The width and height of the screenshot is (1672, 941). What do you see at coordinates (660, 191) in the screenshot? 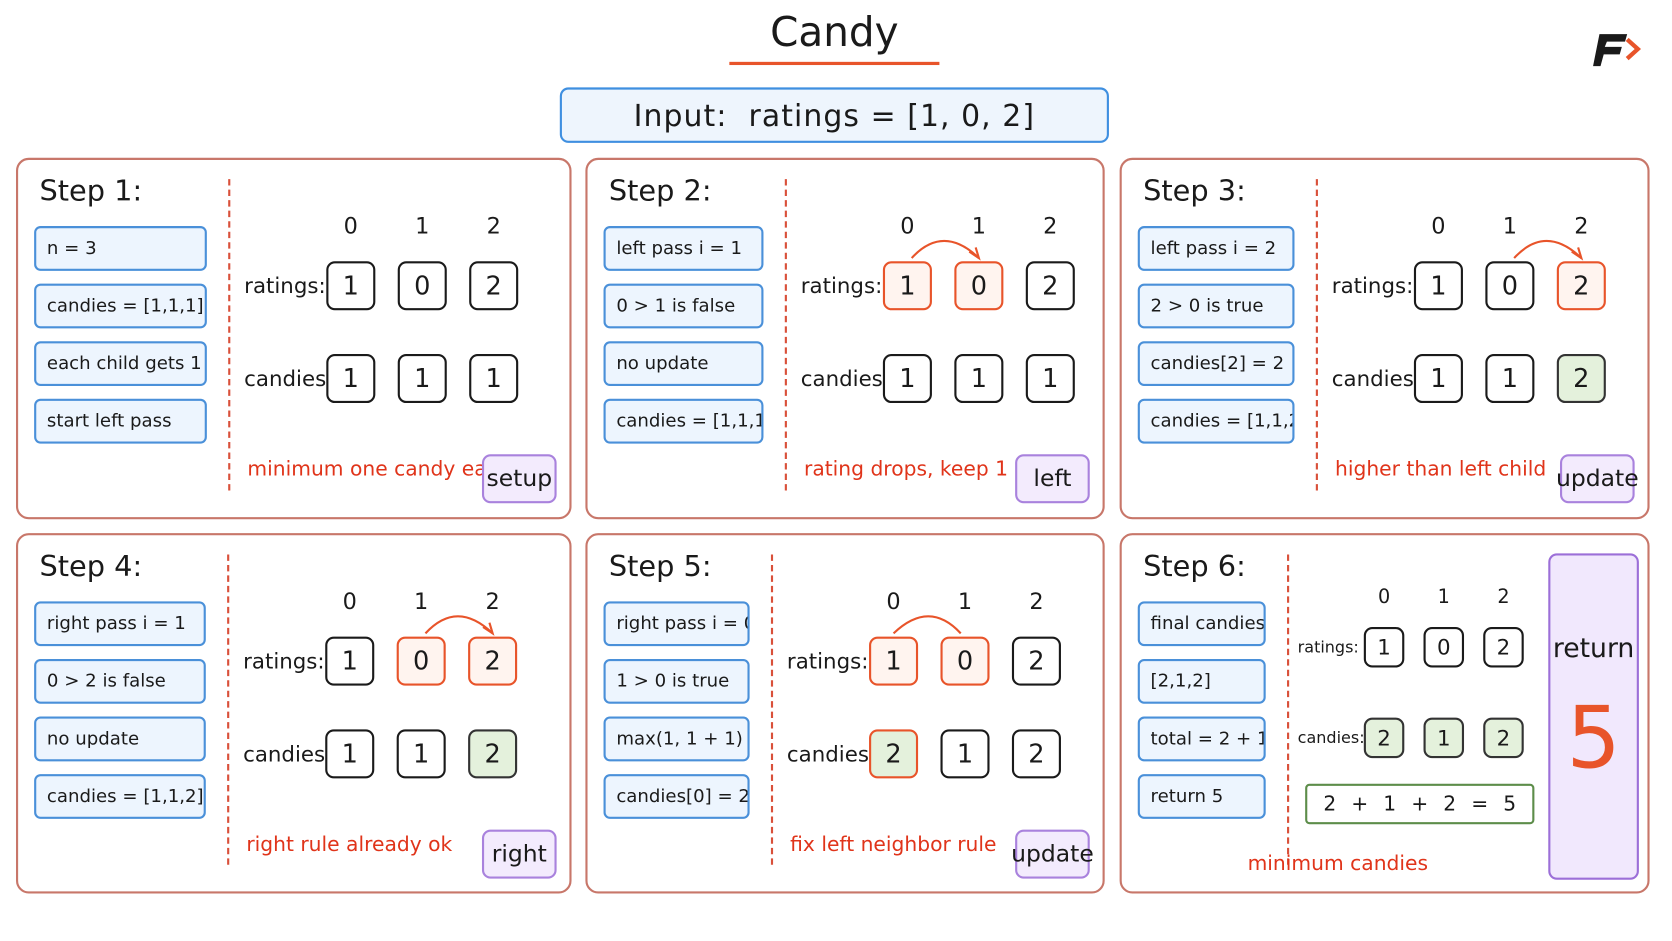
I see `step-title: Step 2:` at bounding box center [660, 191].